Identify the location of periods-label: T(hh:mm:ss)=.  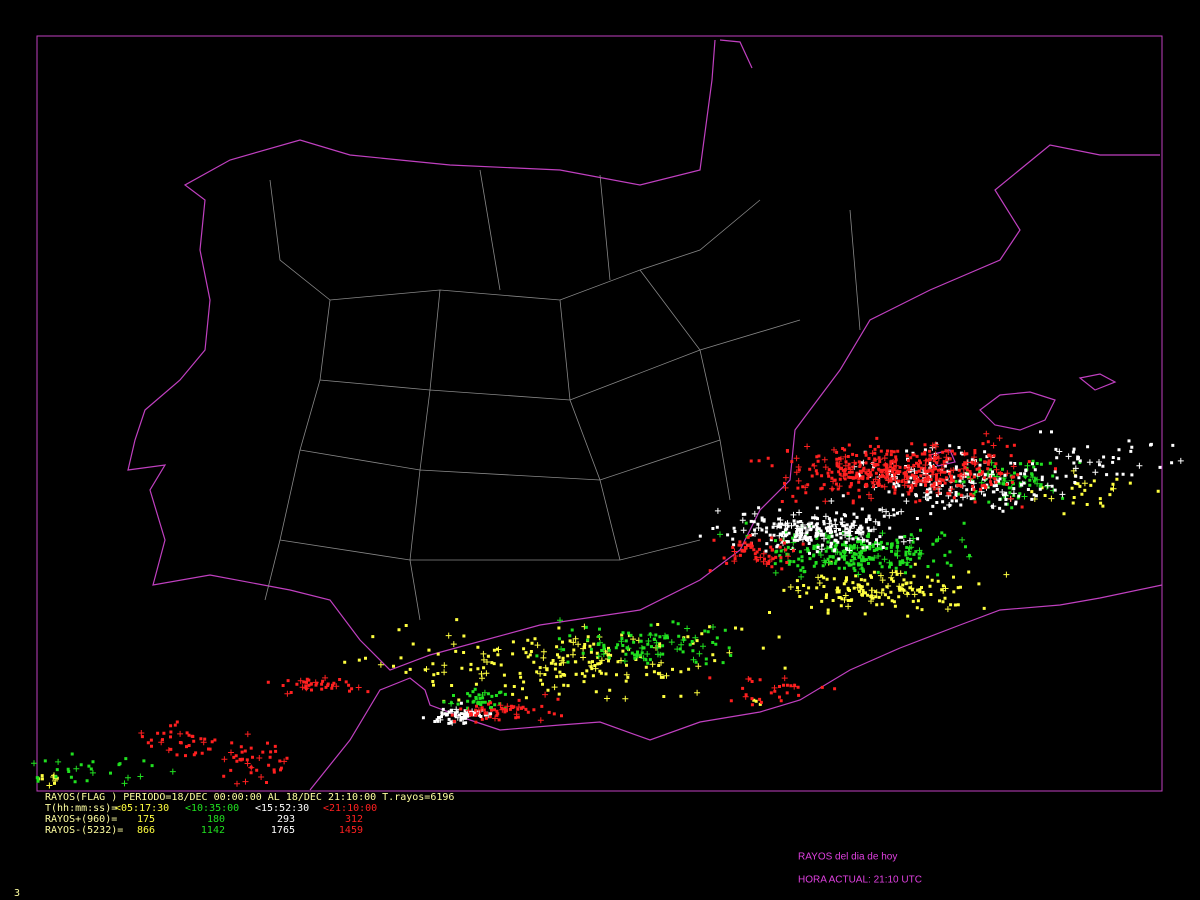
(81, 808).